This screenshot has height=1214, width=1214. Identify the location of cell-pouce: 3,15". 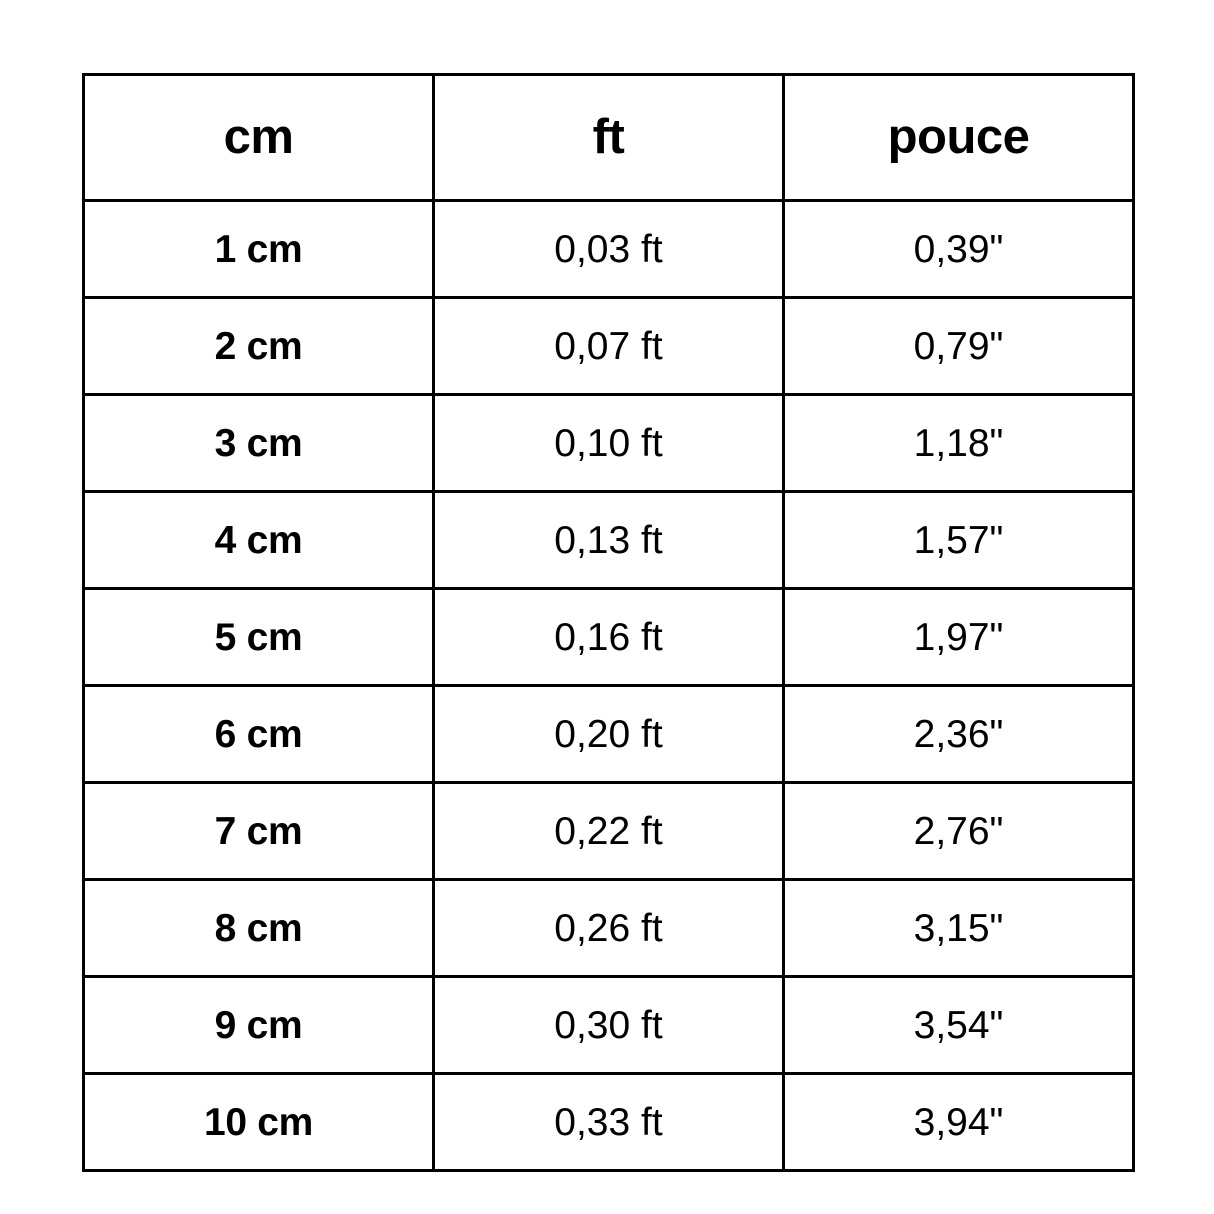
(958, 928).